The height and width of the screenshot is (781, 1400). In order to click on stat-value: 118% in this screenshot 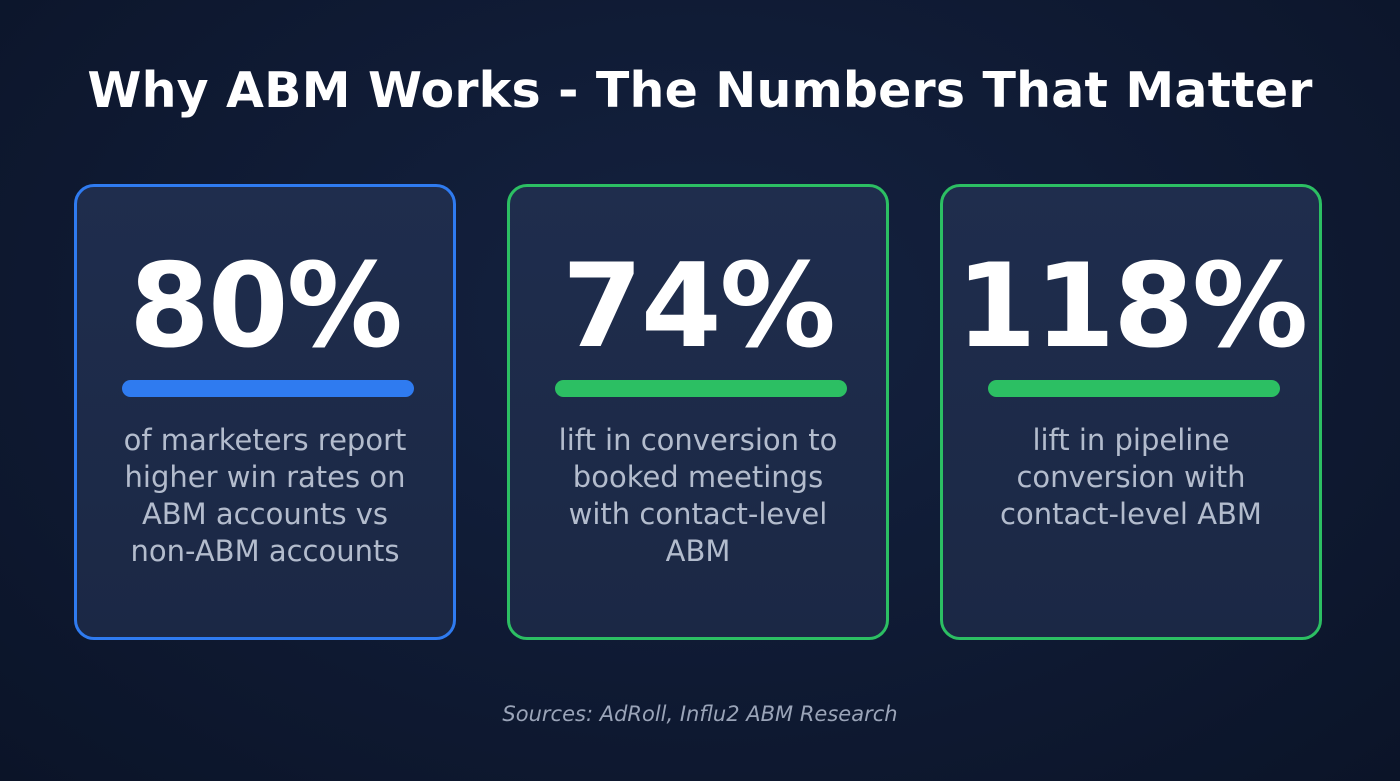, I will do `click(1131, 306)`.